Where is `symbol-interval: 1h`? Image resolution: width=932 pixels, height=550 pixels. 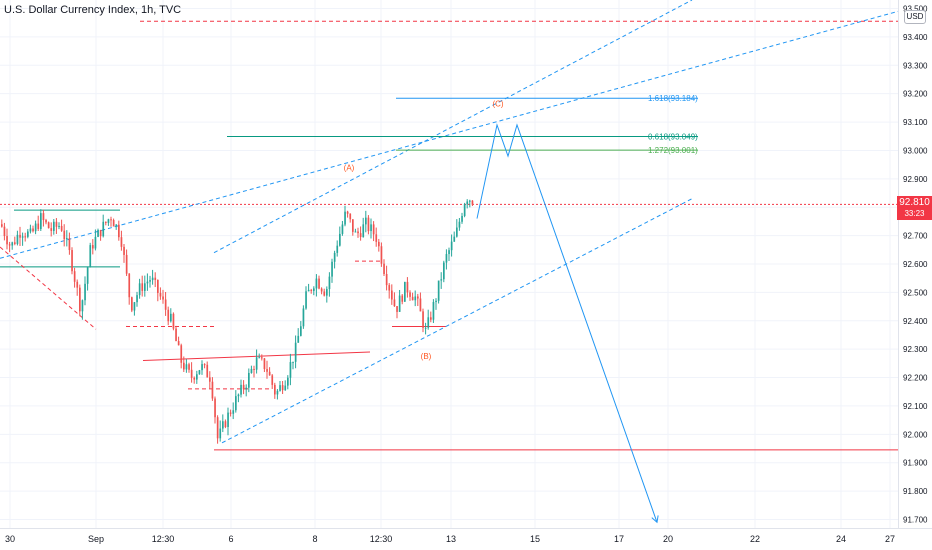
symbol-interval: 1h is located at coordinates (147, 10).